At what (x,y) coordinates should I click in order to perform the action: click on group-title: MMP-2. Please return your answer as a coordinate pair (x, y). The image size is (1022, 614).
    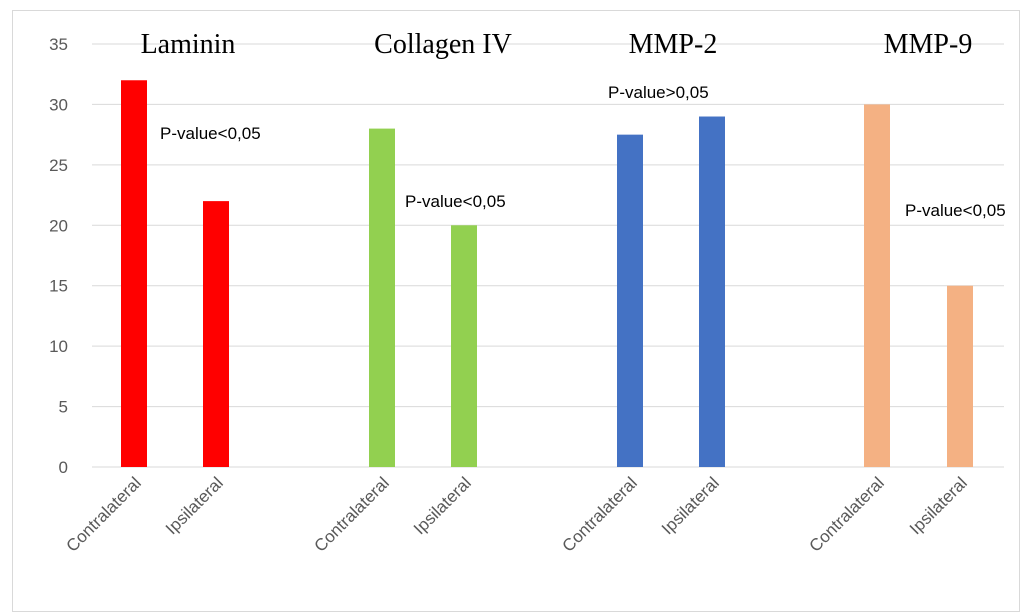
    Looking at the image, I should click on (673, 44).